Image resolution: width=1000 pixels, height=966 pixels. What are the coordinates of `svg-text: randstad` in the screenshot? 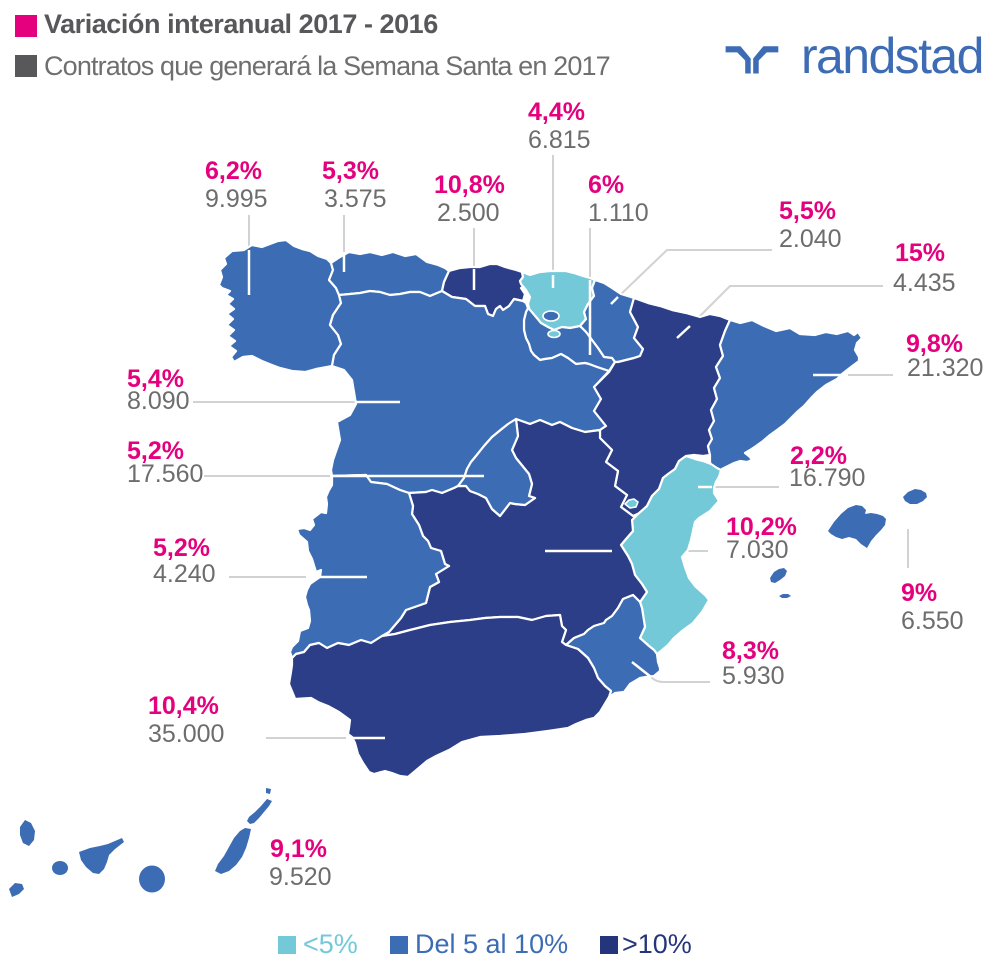 It's located at (892, 56).